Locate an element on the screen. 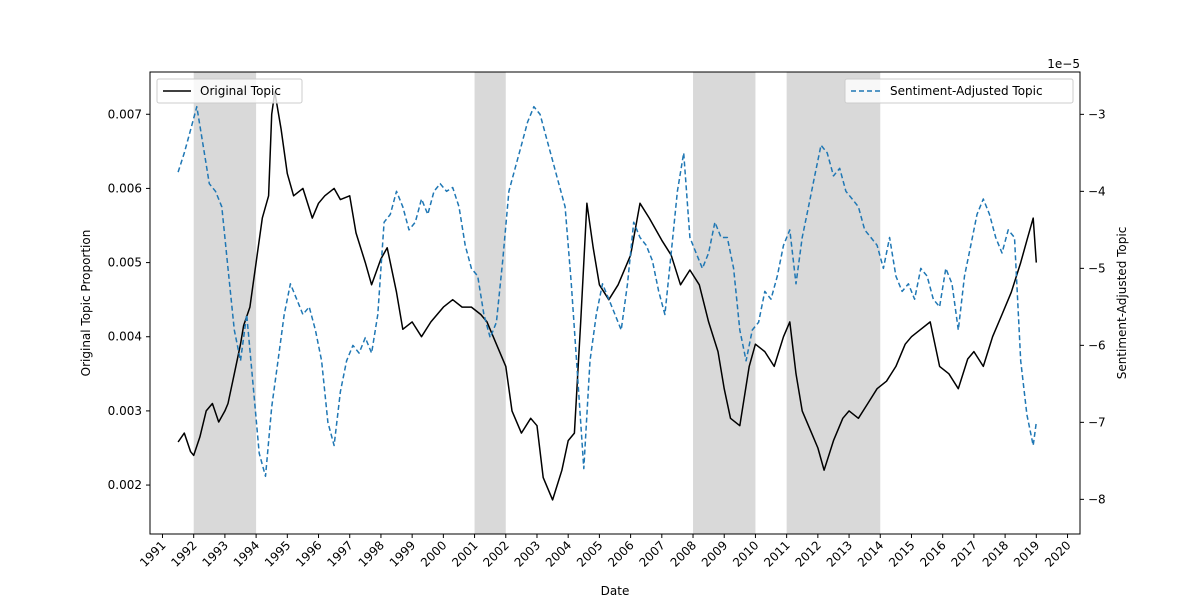 The image size is (1200, 600). y-right-tick-label: −6 is located at coordinates (1097, 345).